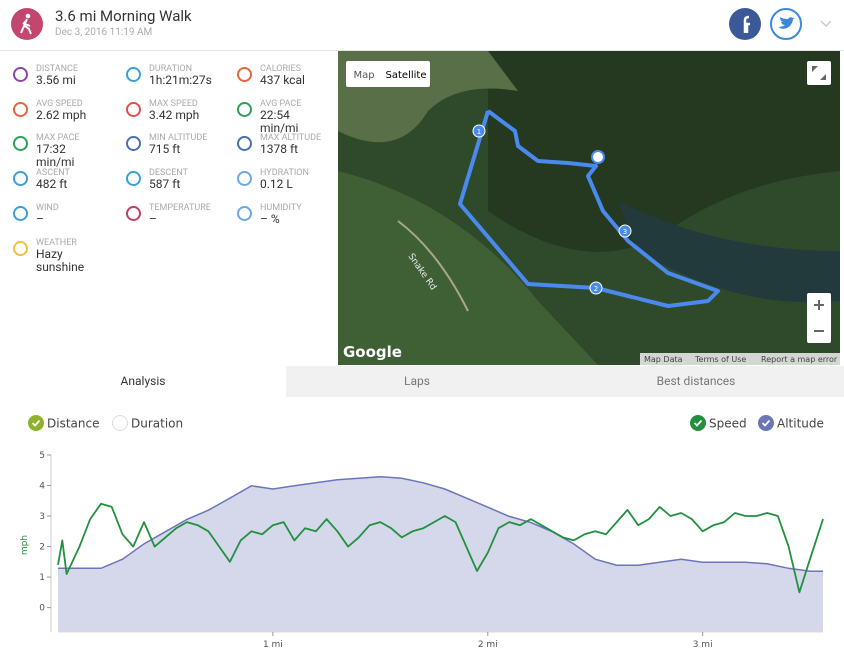  Describe the element at coordinates (57, 69) in the screenshot. I see `stat-label: DISTANCE` at that location.